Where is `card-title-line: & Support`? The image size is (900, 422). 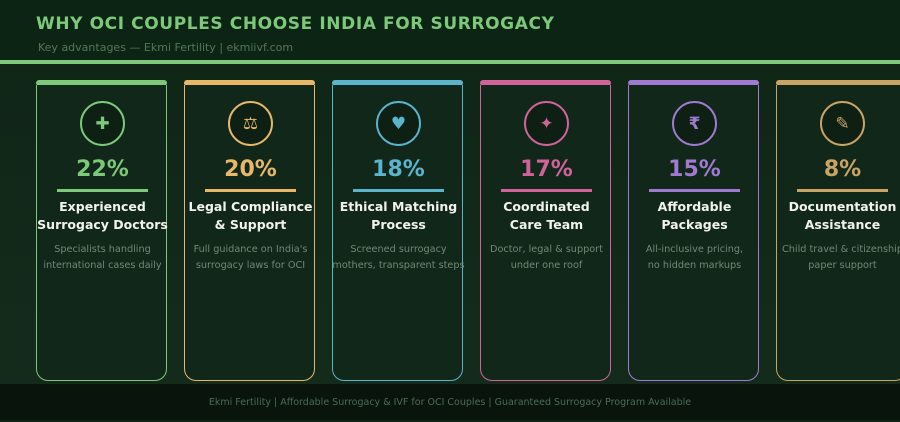 card-title-line: & Support is located at coordinates (250, 224).